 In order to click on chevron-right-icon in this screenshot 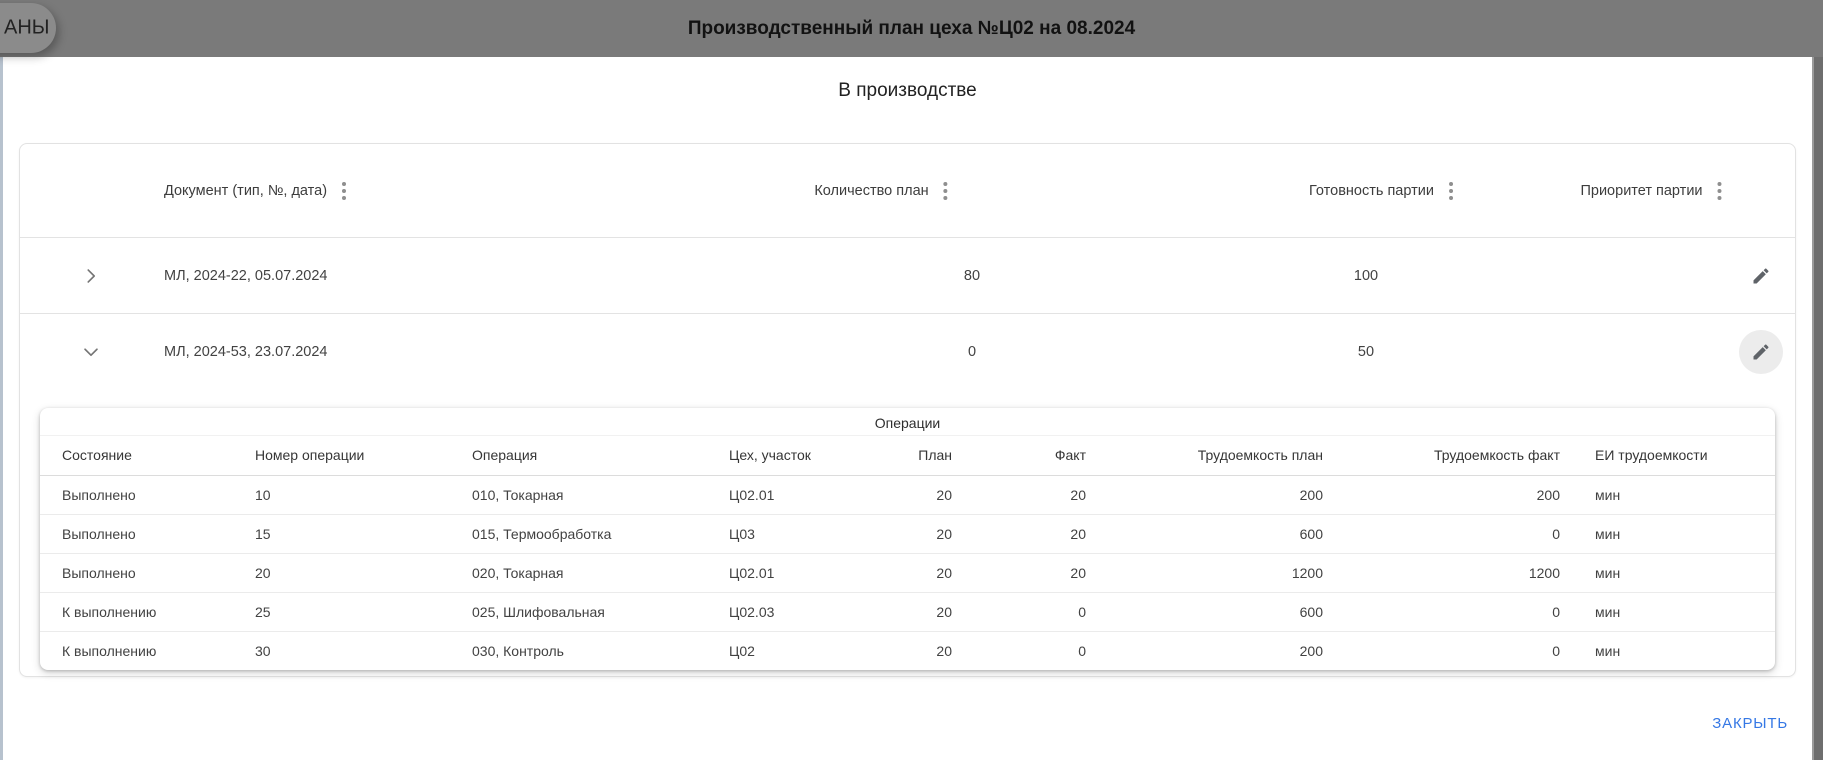, I will do `click(91, 276)`.